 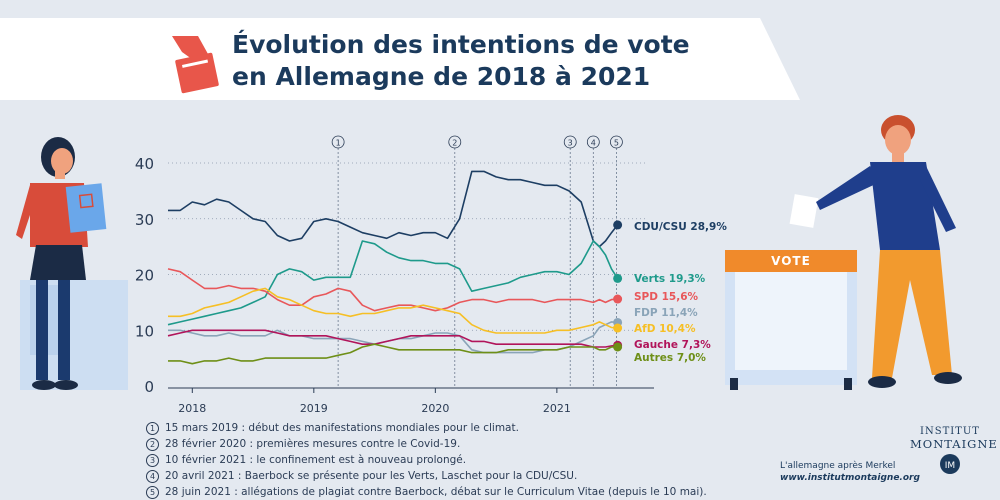 I want to click on series-label: CDU/CSU 28,9%, so click(x=680, y=227).